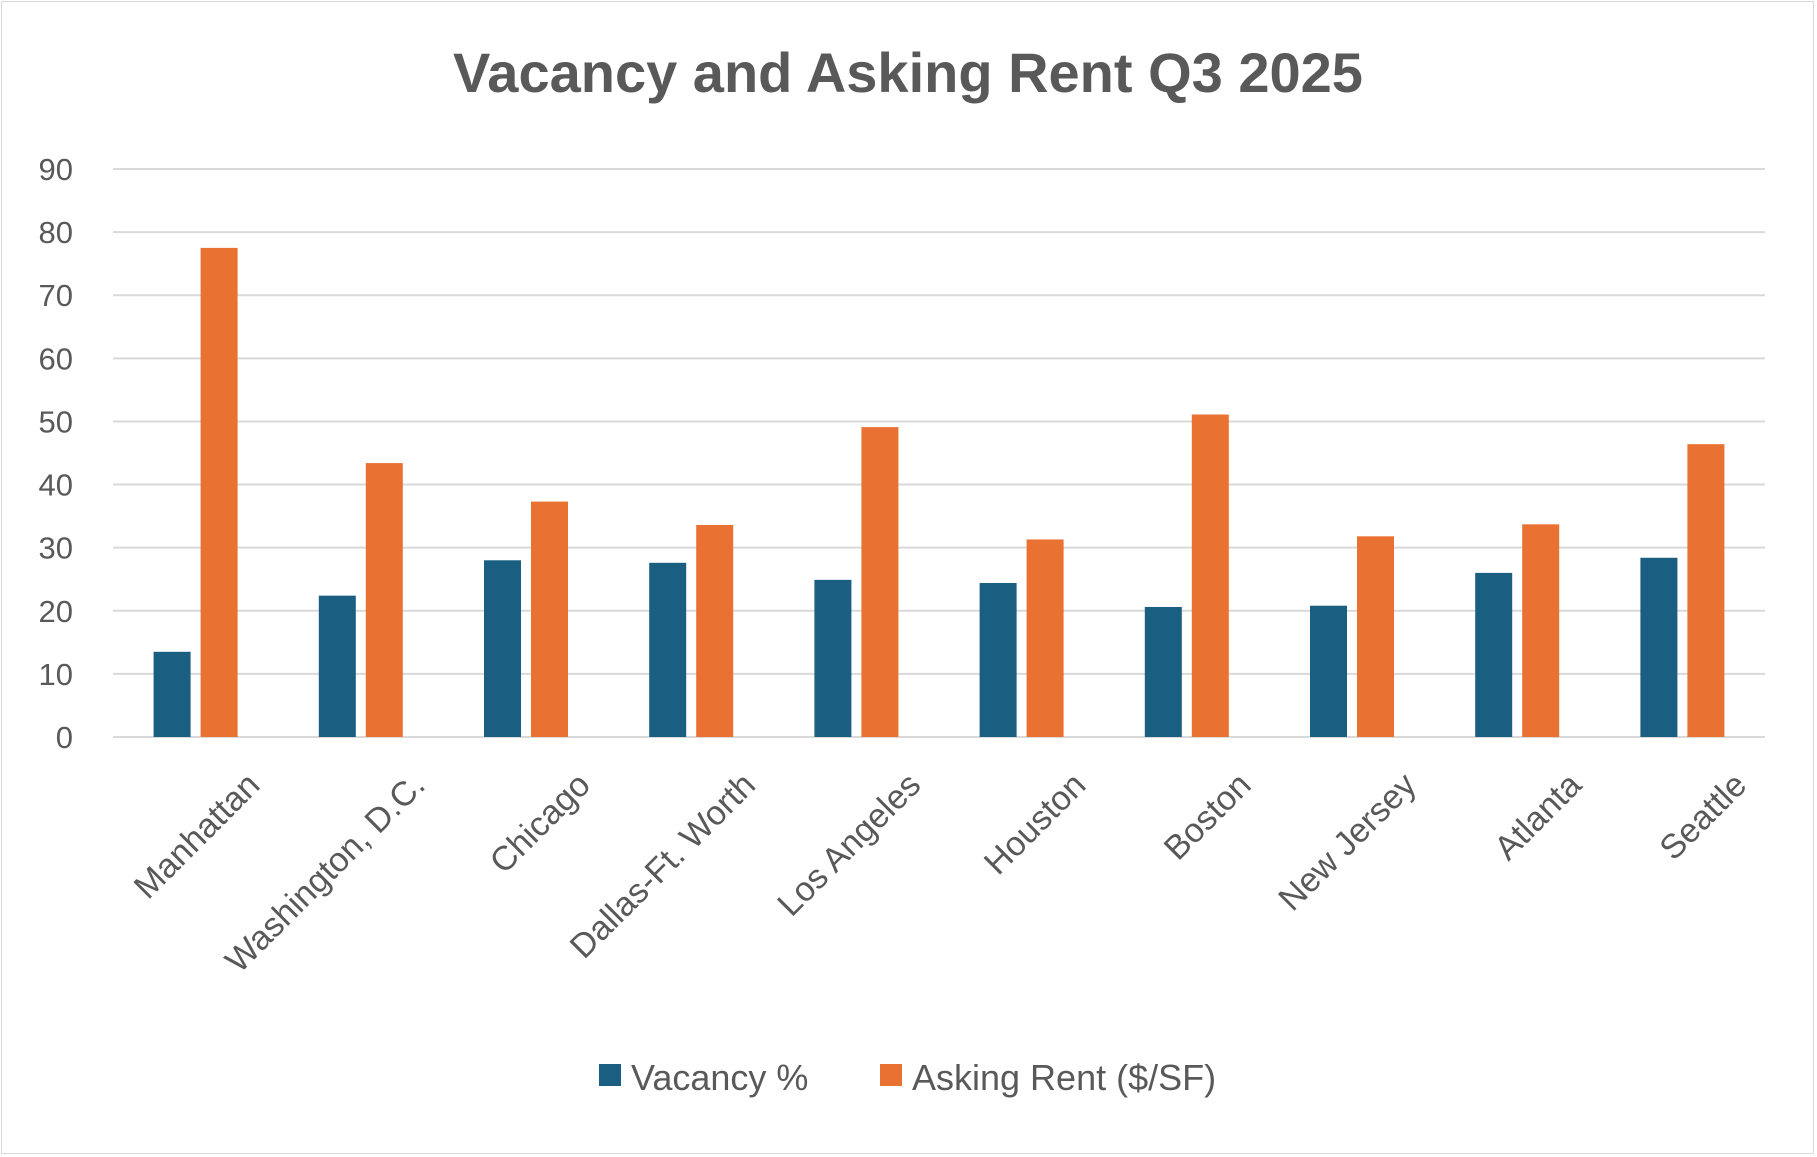 The height and width of the screenshot is (1157, 1817). I want to click on y-tick-label: 10, so click(56, 674).